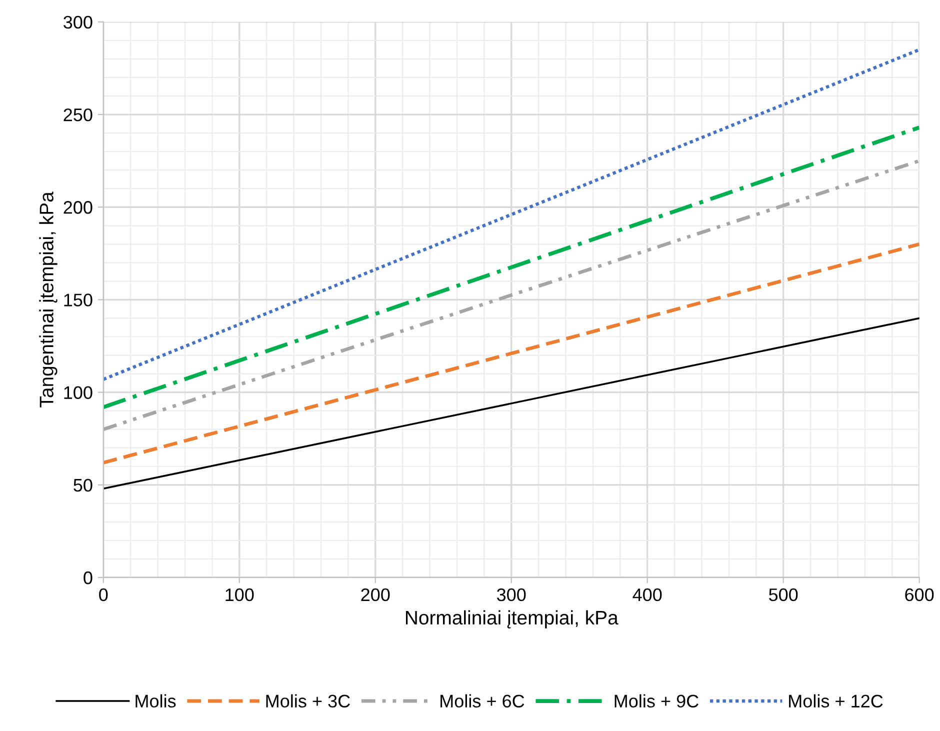 This screenshot has width=940, height=731. I want to click on x-tick-label: 100, so click(240, 595).